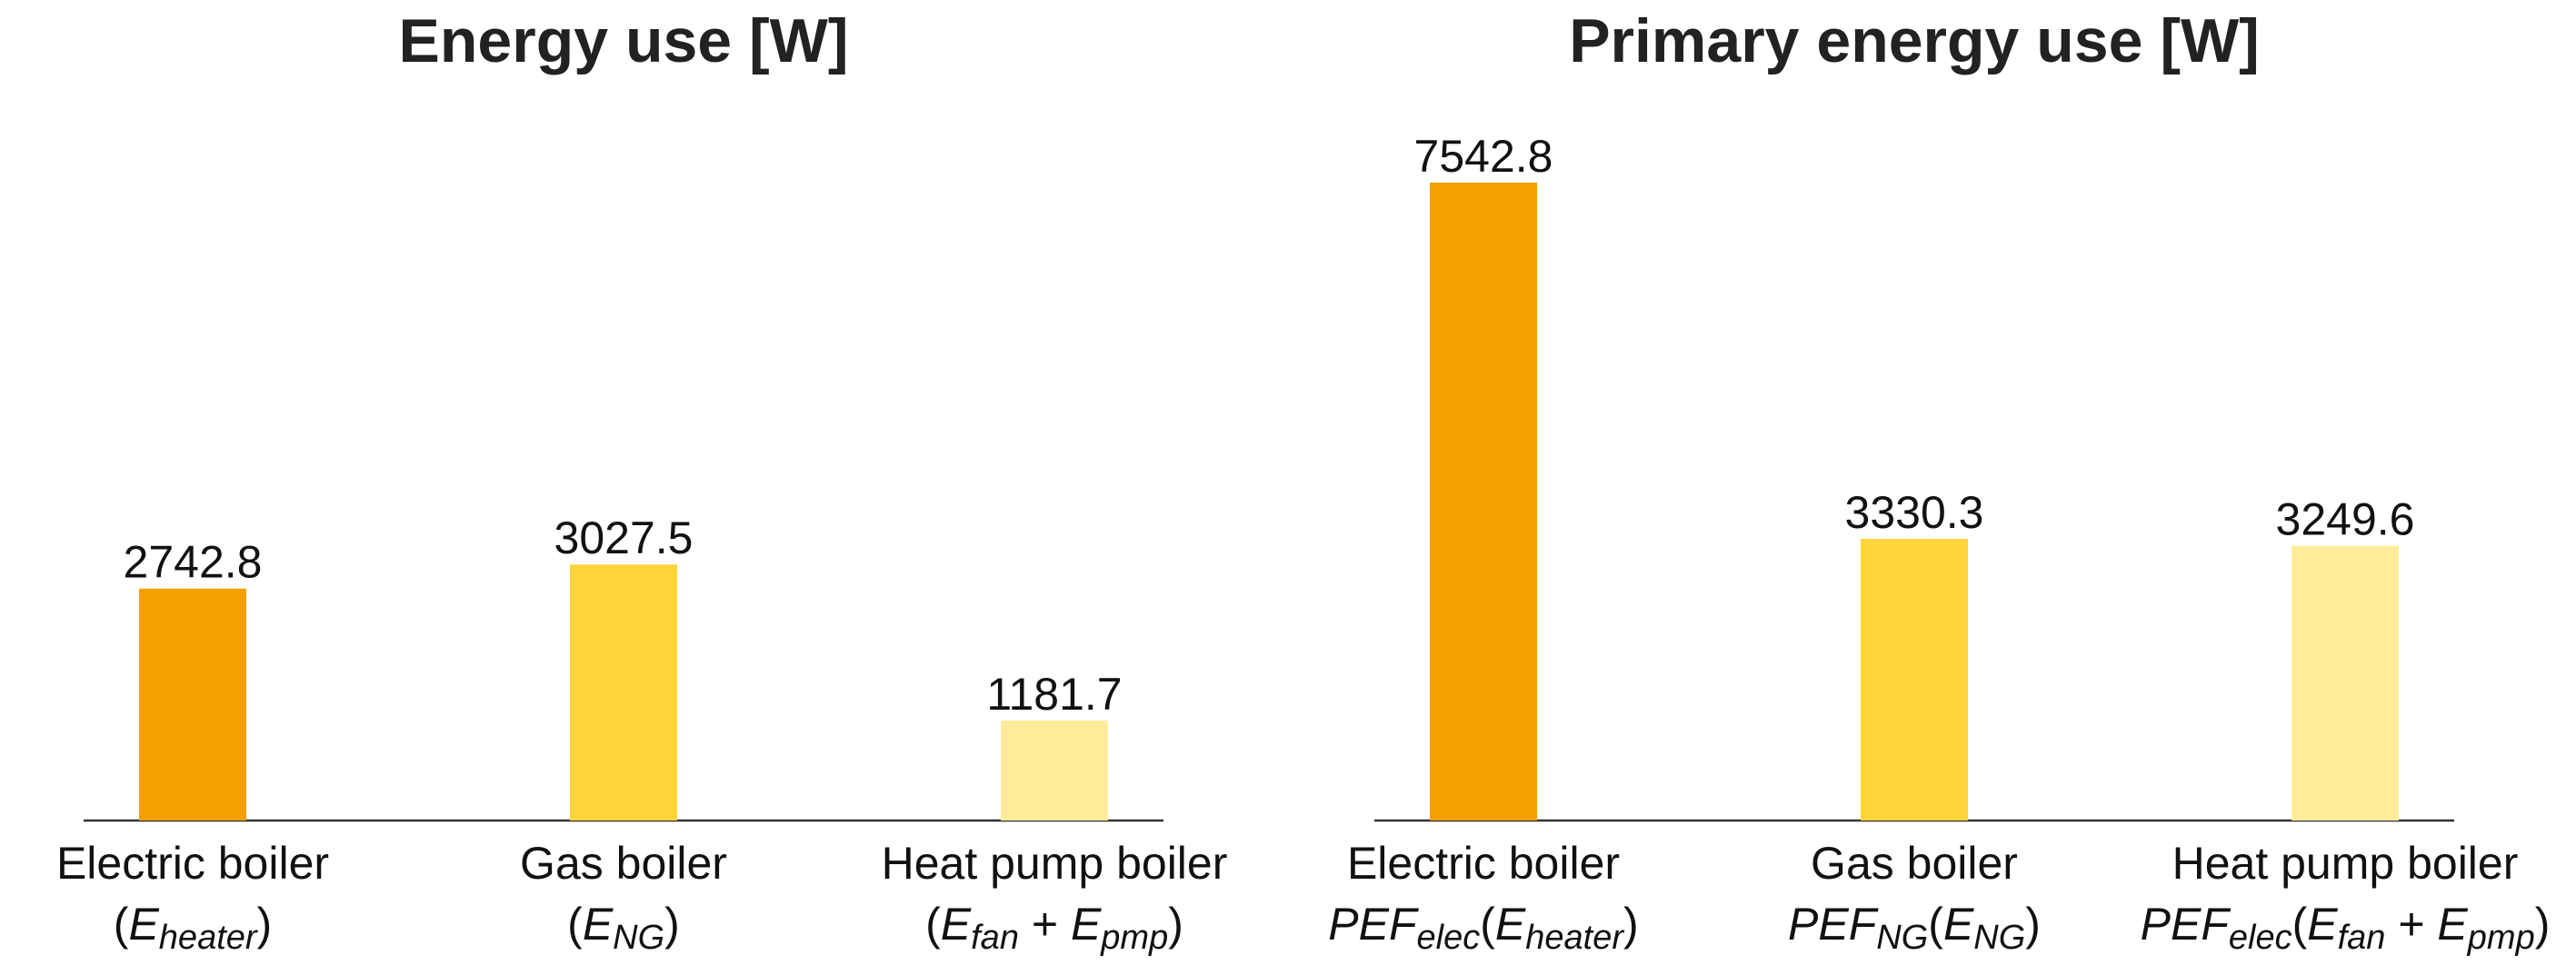  What do you see at coordinates (193, 928) in the screenshot?
I see `category-formula: (Eheater)` at bounding box center [193, 928].